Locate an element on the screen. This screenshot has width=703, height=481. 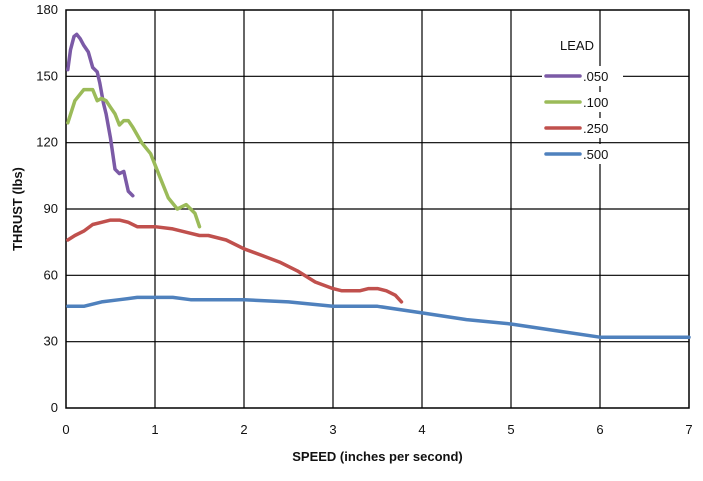
y-axis-title: THRUST (lbs) is located at coordinates (17, 209).